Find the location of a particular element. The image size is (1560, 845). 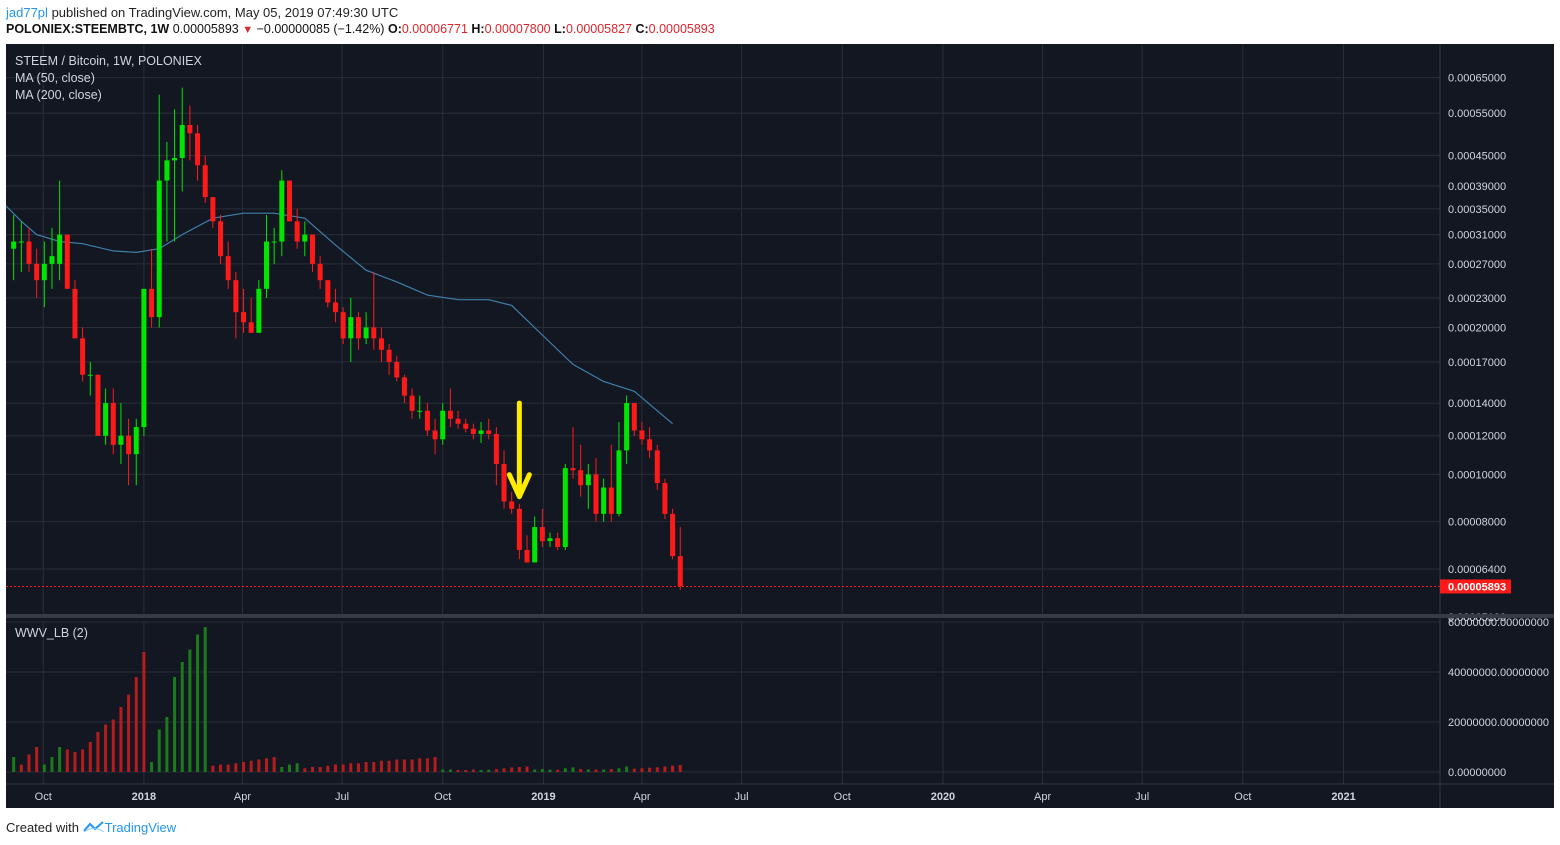

arrow-head is located at coordinates (519, 486).